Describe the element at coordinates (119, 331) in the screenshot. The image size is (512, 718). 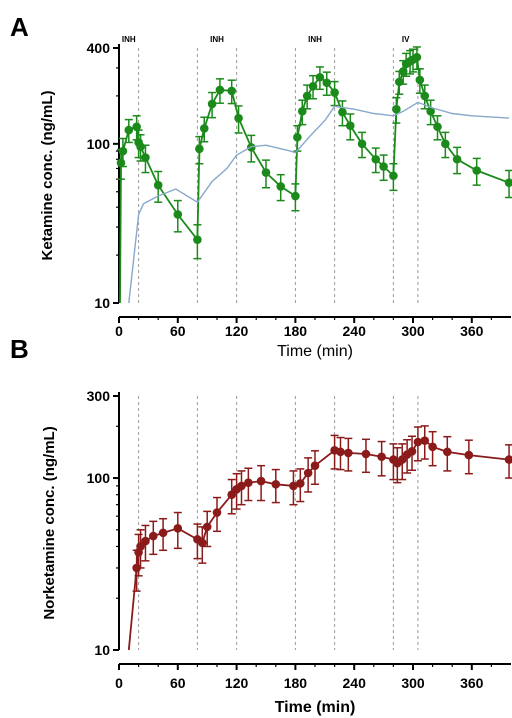
I see `a-x-tick-label-0: 0` at that location.